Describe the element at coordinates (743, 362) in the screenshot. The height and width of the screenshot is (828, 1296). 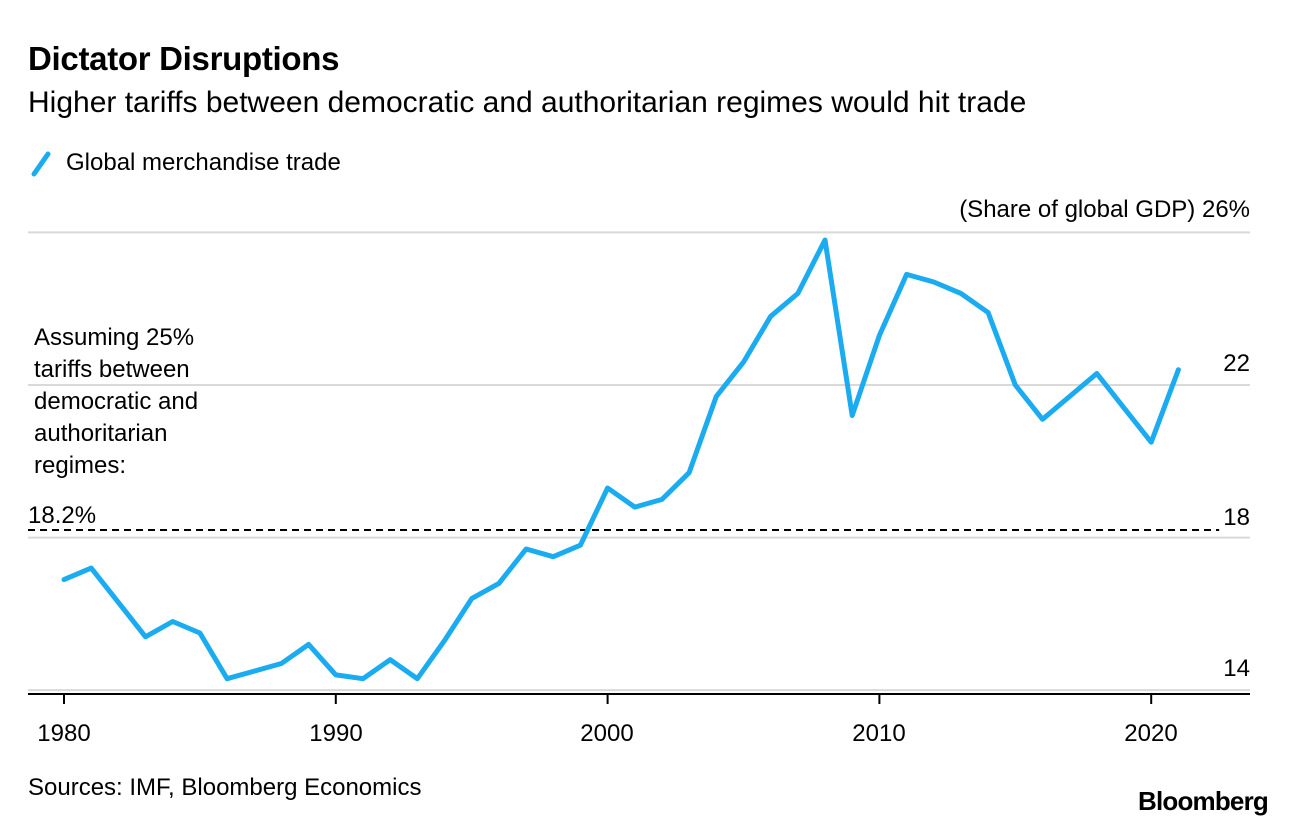
I see `data-point-2005` at that location.